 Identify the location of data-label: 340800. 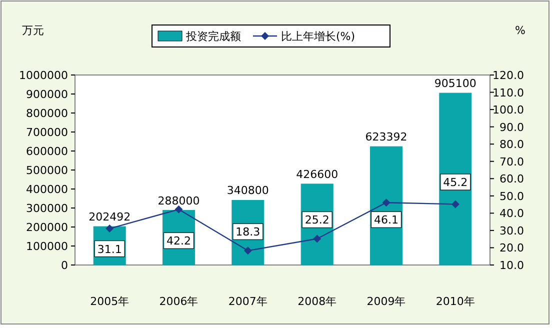
(247, 191).